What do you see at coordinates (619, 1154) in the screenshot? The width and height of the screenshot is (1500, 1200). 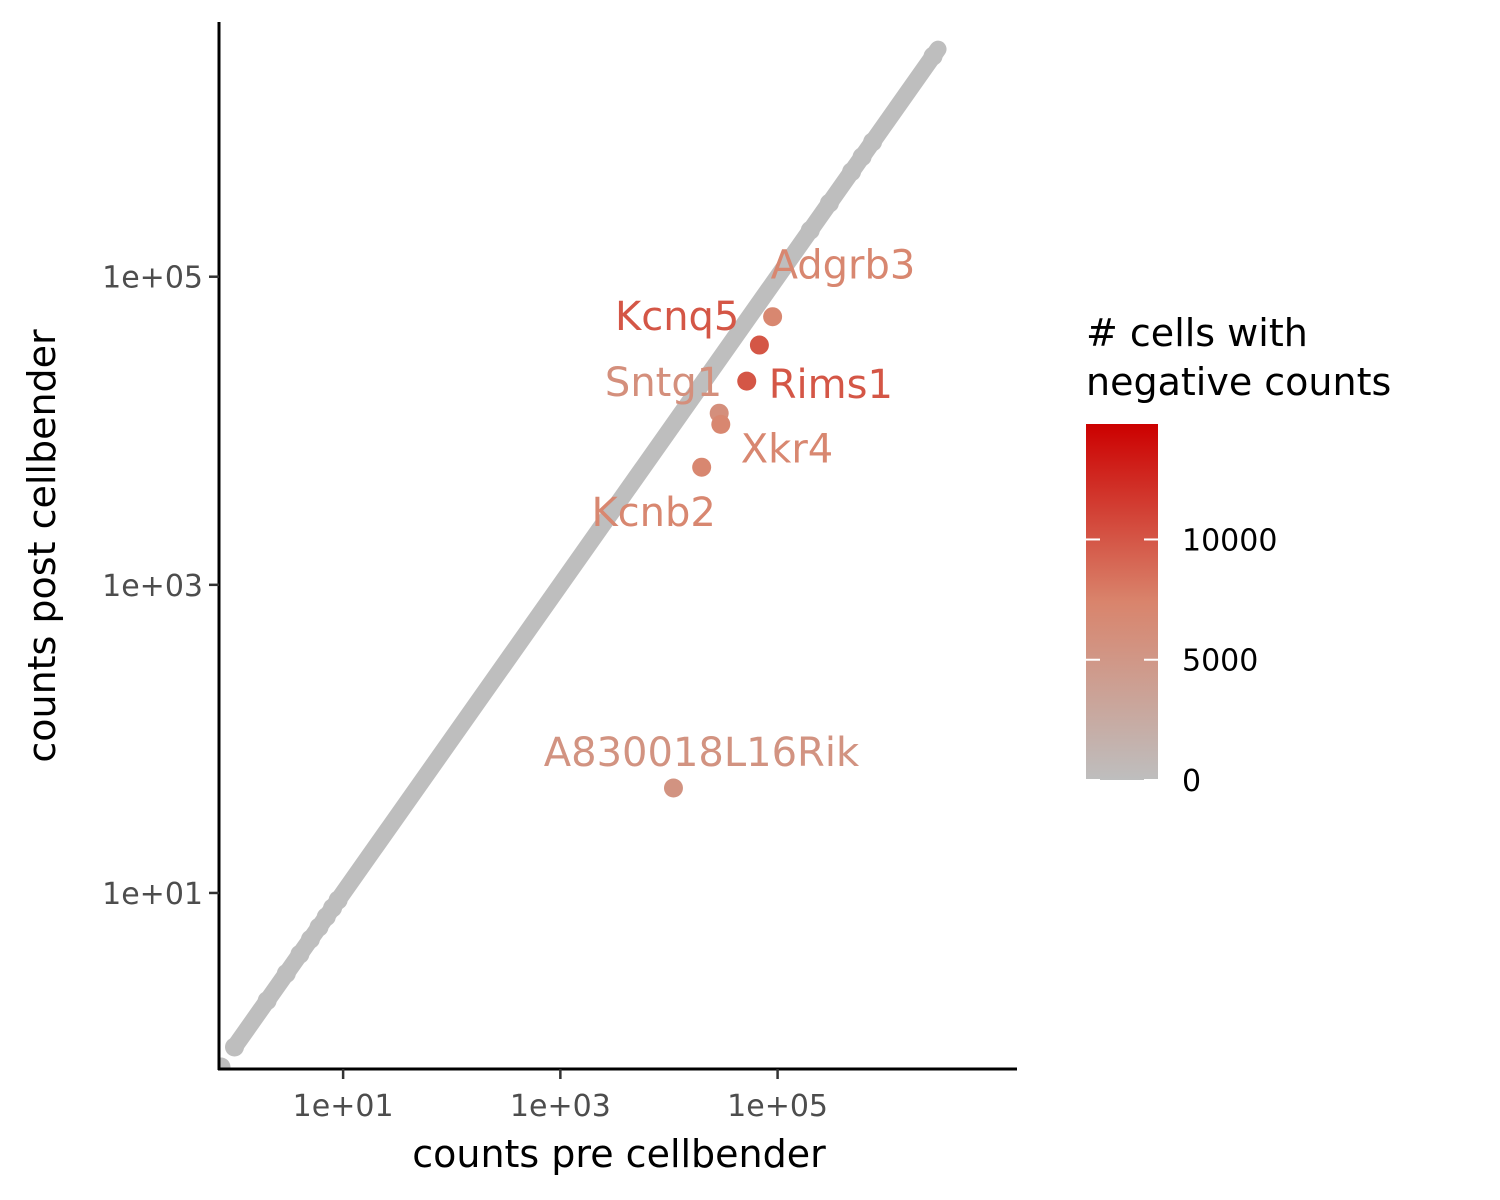 I see `x-axis-title: counts pre cellbender` at bounding box center [619, 1154].